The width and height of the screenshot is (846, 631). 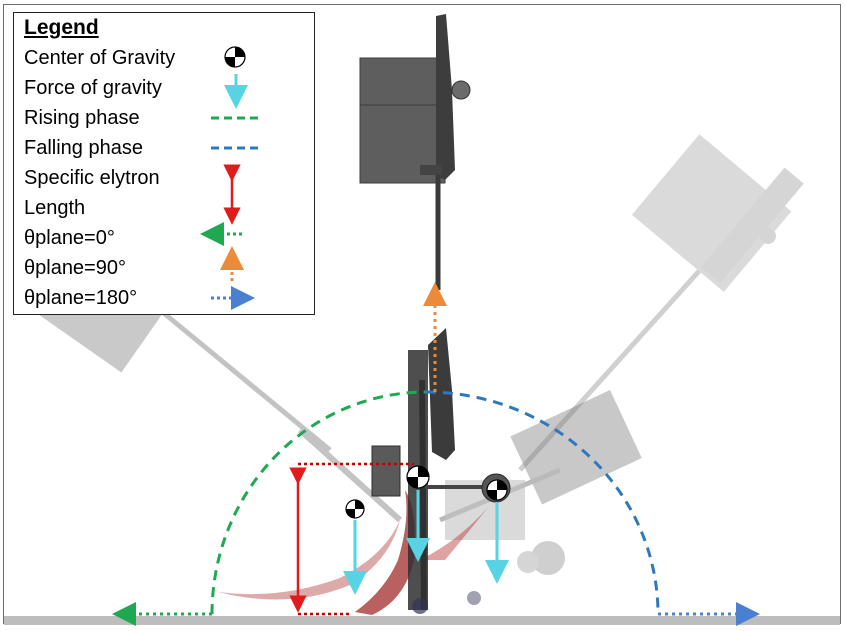 I want to click on legend-title: Legend, so click(x=61, y=27).